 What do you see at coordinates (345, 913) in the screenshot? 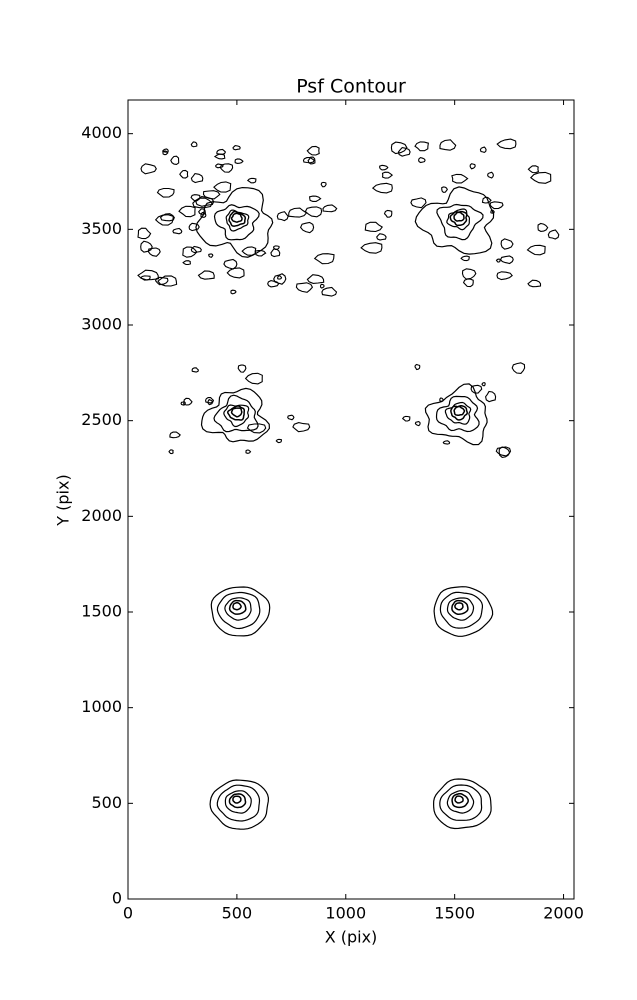
I see `x-tick-label: 1000` at bounding box center [345, 913].